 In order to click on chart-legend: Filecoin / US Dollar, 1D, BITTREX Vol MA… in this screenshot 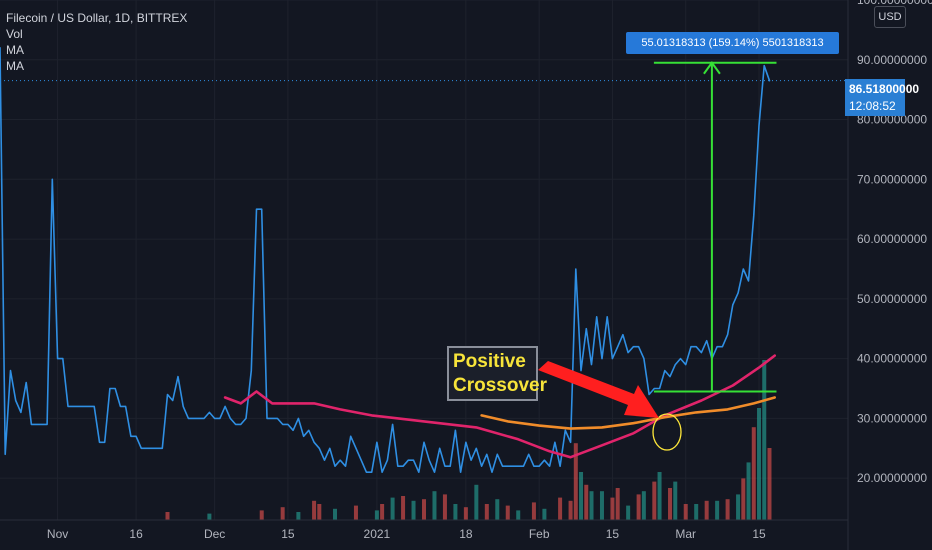, I will do `click(96, 42)`.